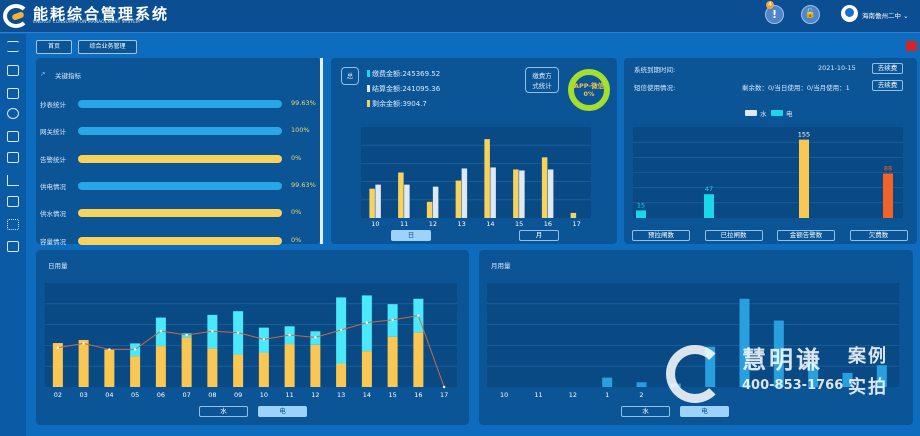  Describe the element at coordinates (885, 16) in the screenshot. I see `user-menu: 海南儋州二中 ⌄` at that location.